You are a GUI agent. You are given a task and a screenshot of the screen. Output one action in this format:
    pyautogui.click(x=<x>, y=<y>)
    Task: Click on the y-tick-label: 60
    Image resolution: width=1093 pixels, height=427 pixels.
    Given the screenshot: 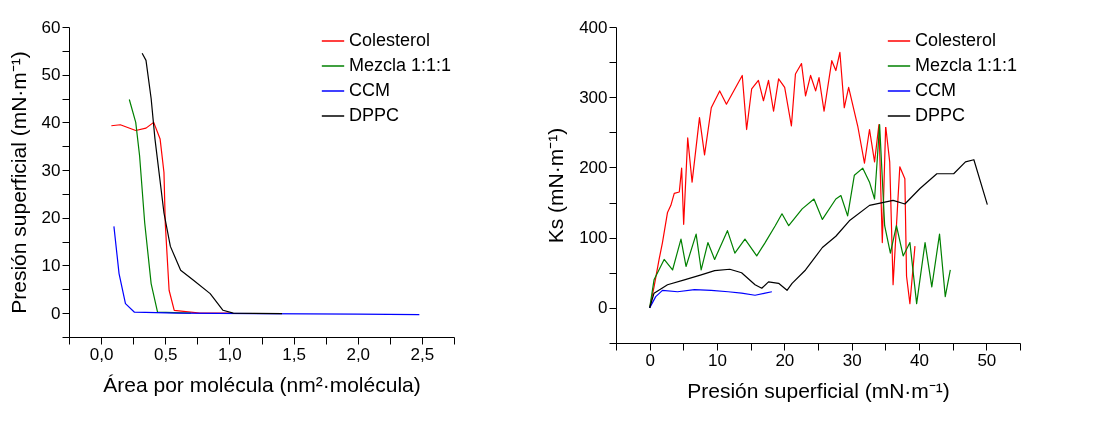 What is the action you would take?
    pyautogui.click(x=51, y=27)
    